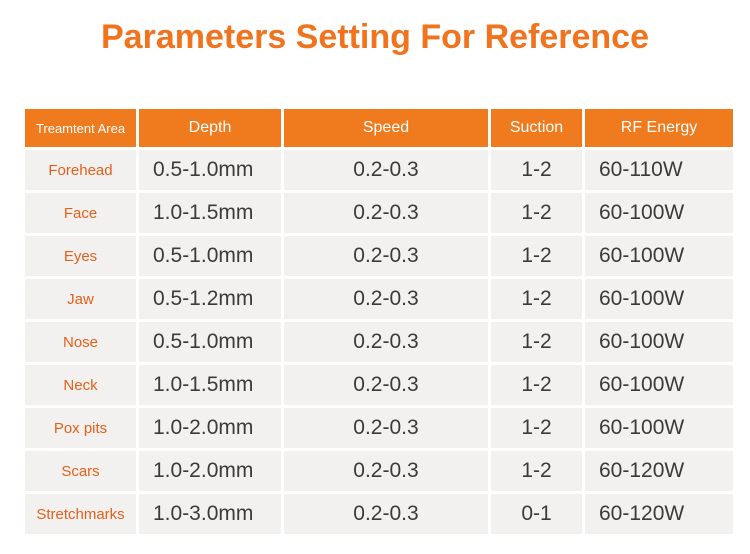 This screenshot has height=554, width=750. I want to click on cell-area: Face, so click(80, 213).